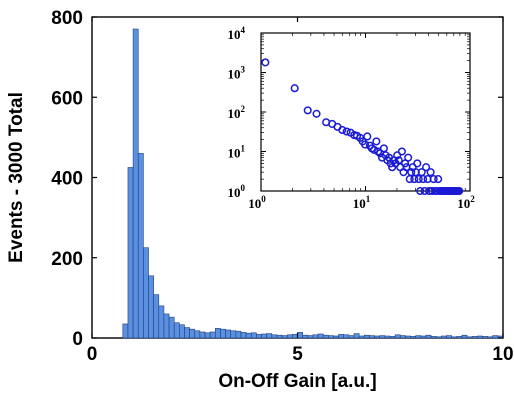  I want to click on inset-y-tick-label: 10², so click(237, 112).